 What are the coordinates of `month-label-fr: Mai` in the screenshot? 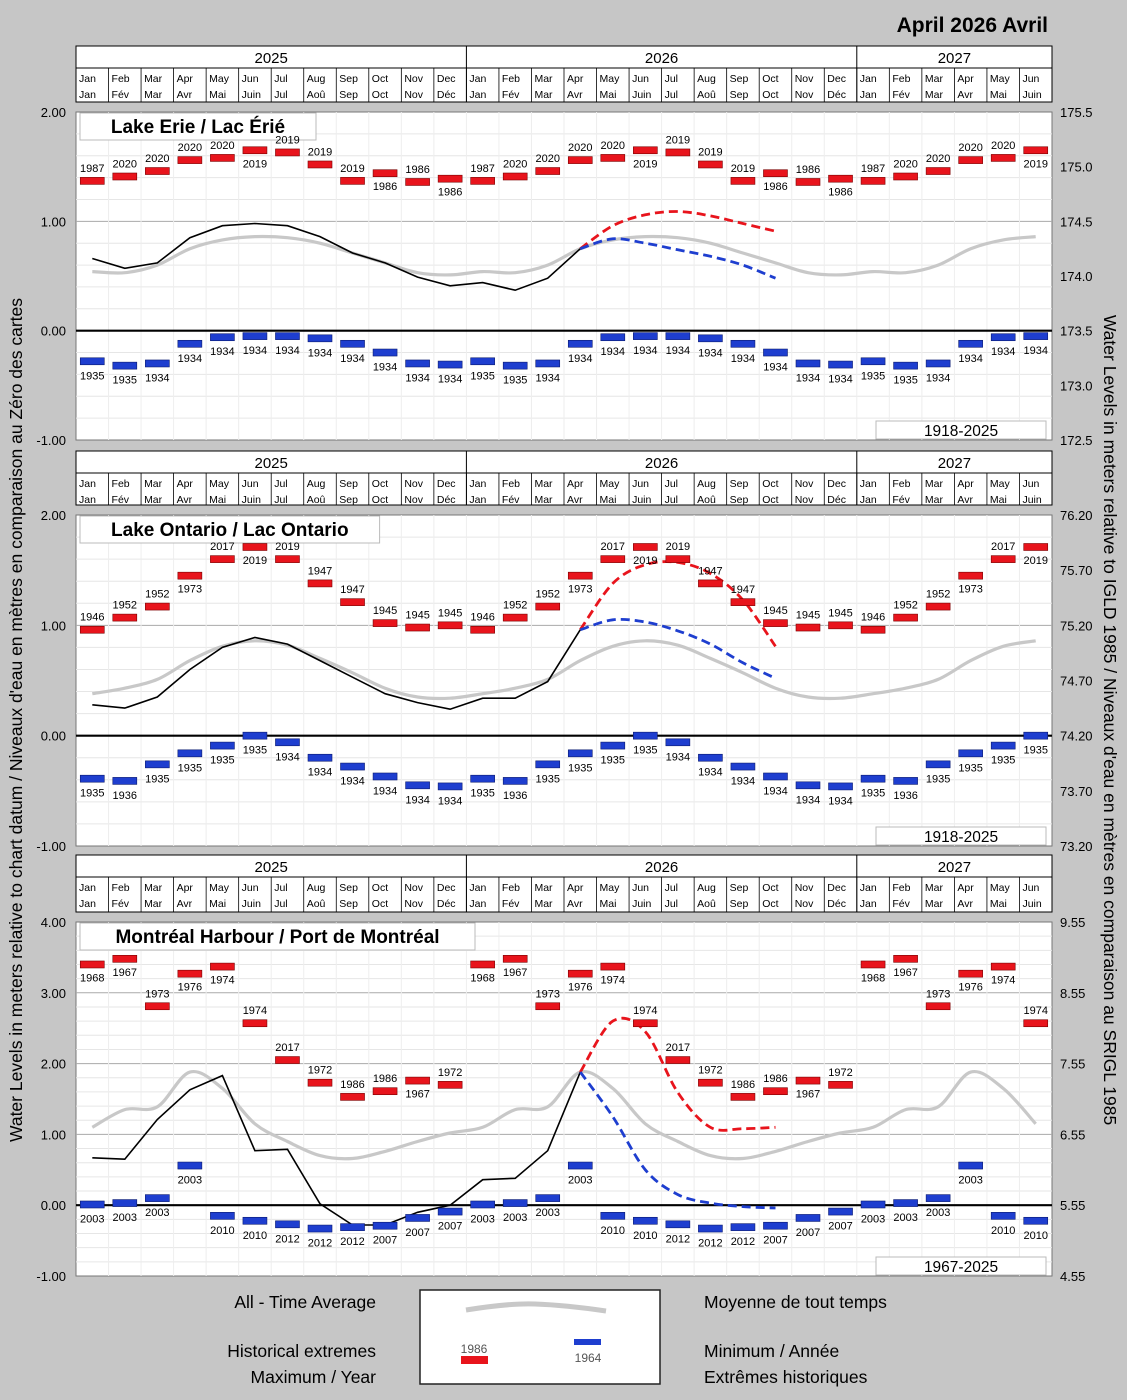 It's located at (608, 904).